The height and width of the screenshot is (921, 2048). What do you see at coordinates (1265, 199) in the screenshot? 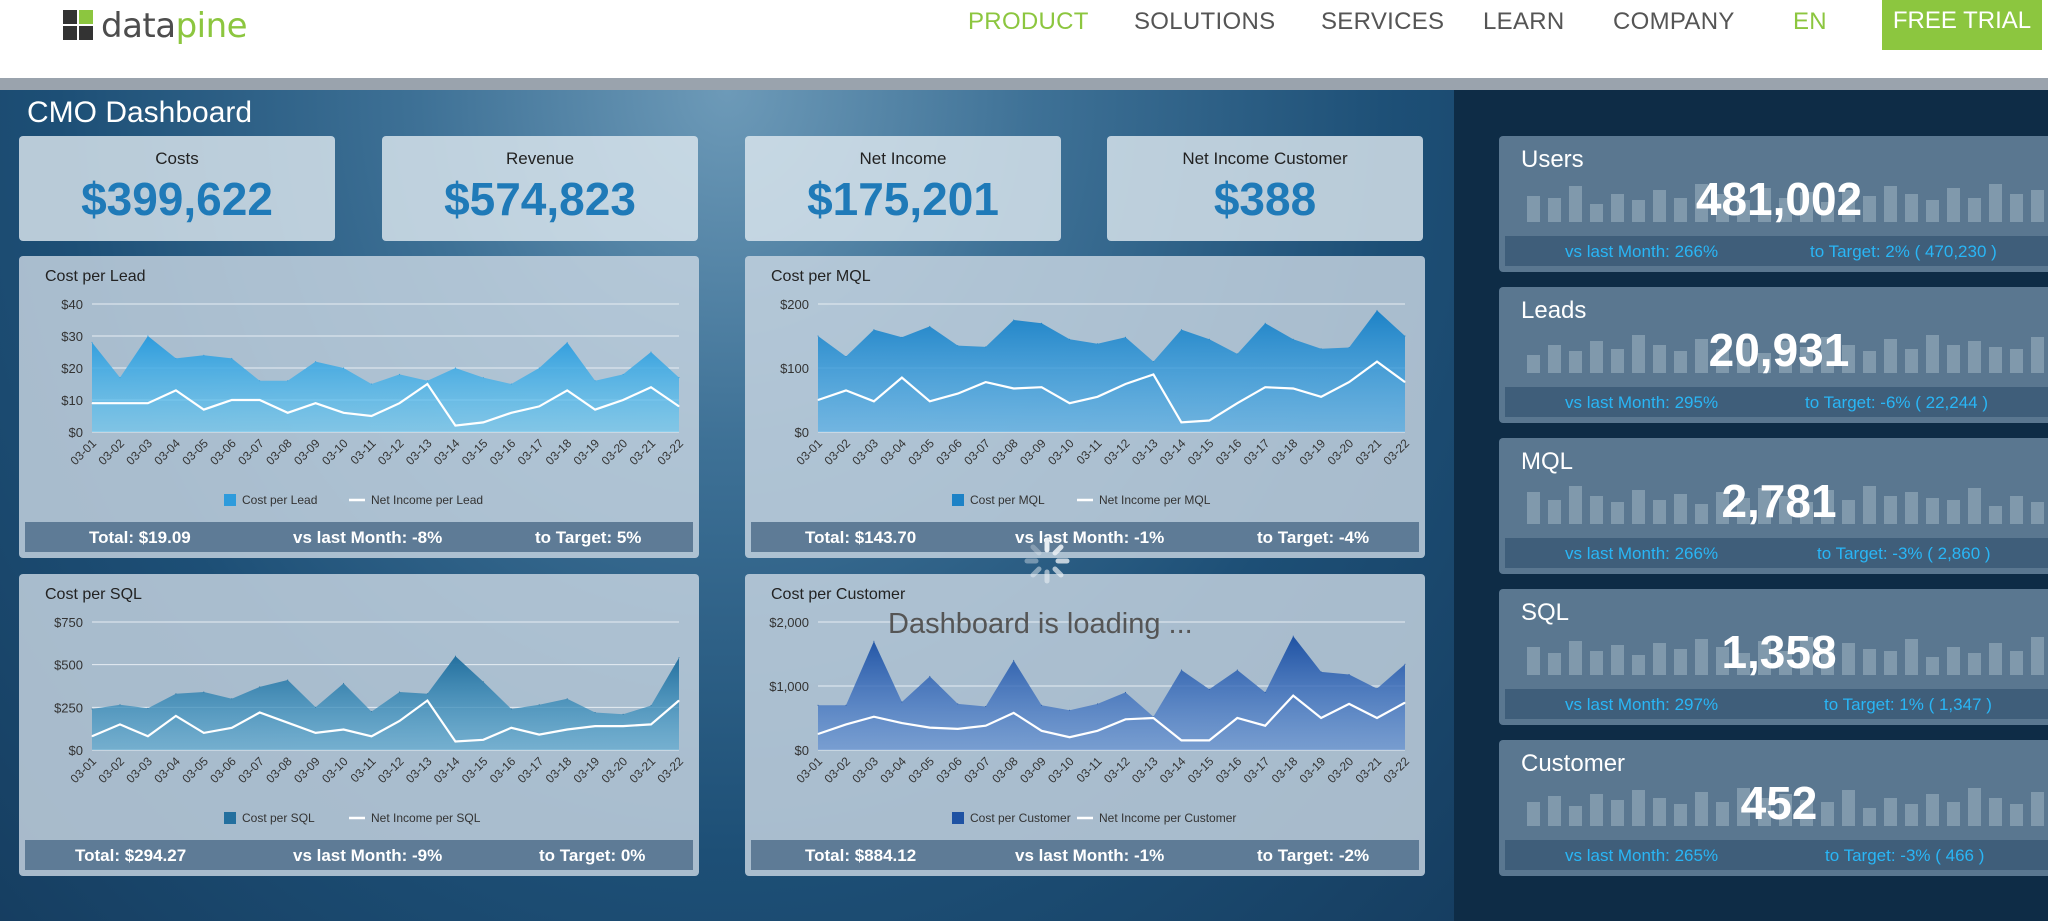
I see `kpi-value: $388` at bounding box center [1265, 199].